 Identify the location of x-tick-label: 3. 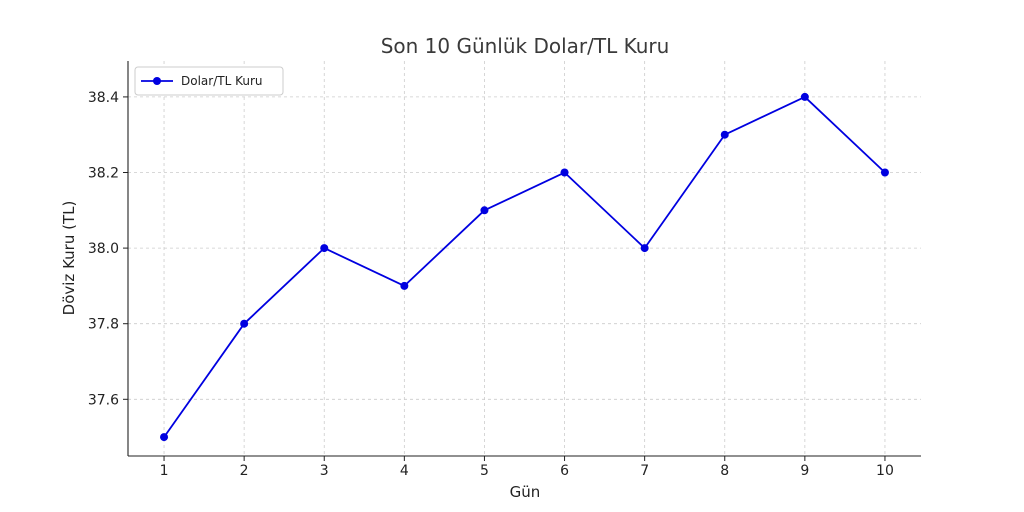
(324, 471).